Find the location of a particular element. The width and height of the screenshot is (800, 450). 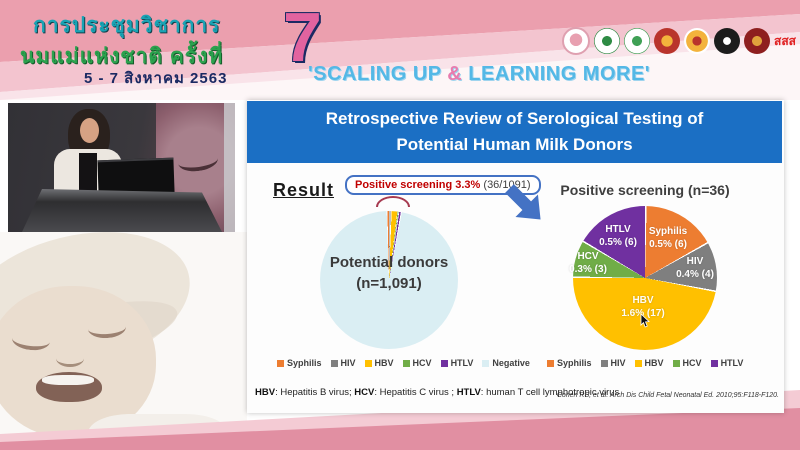

slice-value: 0.4% (4) is located at coordinates (695, 274).